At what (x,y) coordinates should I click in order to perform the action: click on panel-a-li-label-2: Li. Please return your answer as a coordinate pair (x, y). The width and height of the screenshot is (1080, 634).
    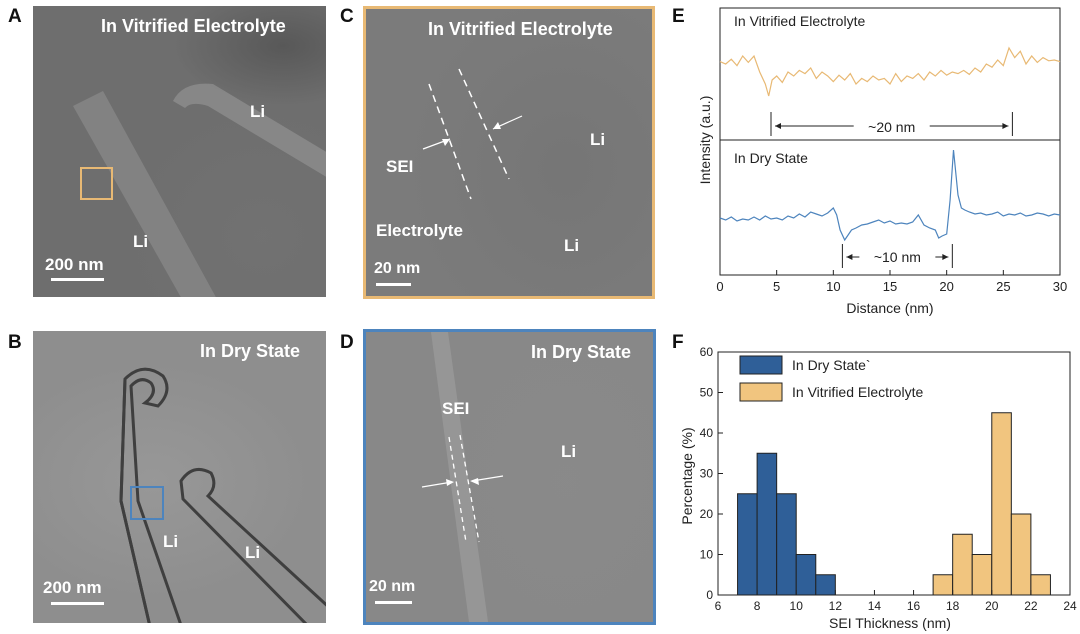
    Looking at the image, I should click on (141, 241).